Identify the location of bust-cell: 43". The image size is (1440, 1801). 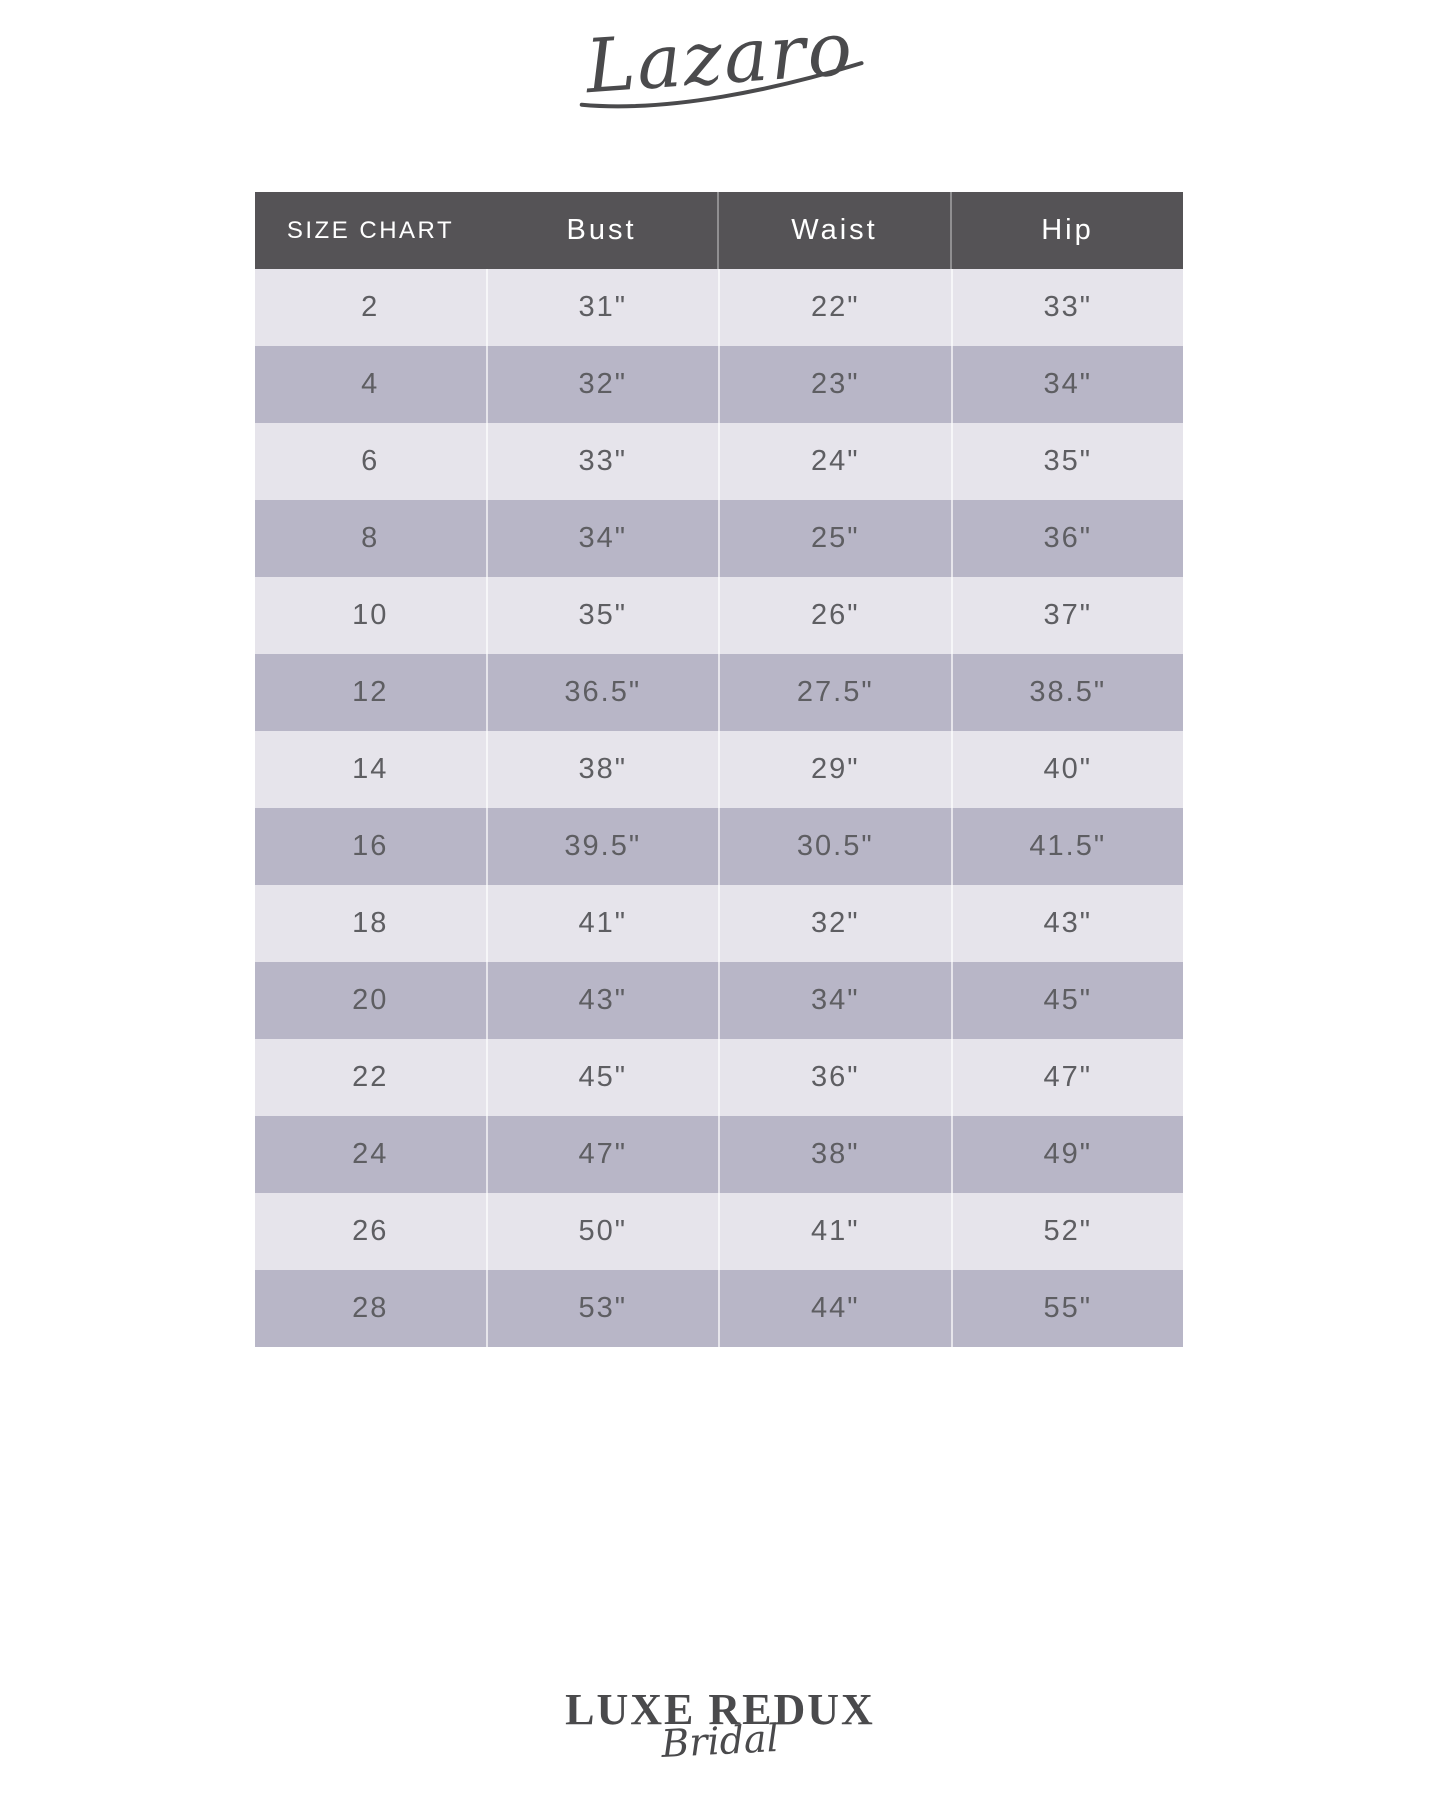
(602, 1000).